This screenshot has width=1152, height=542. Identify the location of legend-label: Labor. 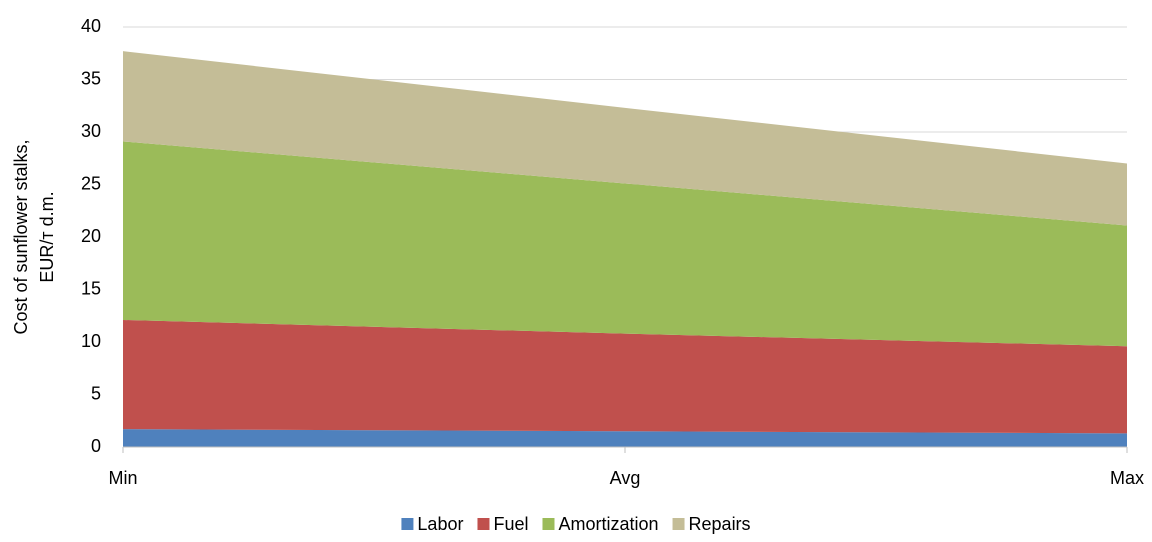
(440, 524).